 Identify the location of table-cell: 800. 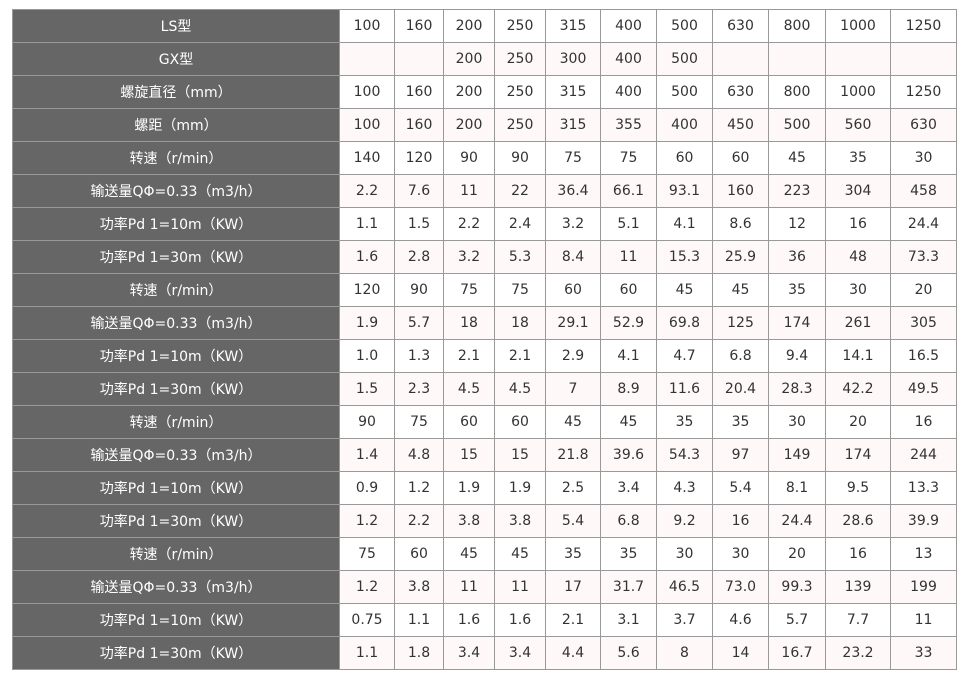
(797, 92).